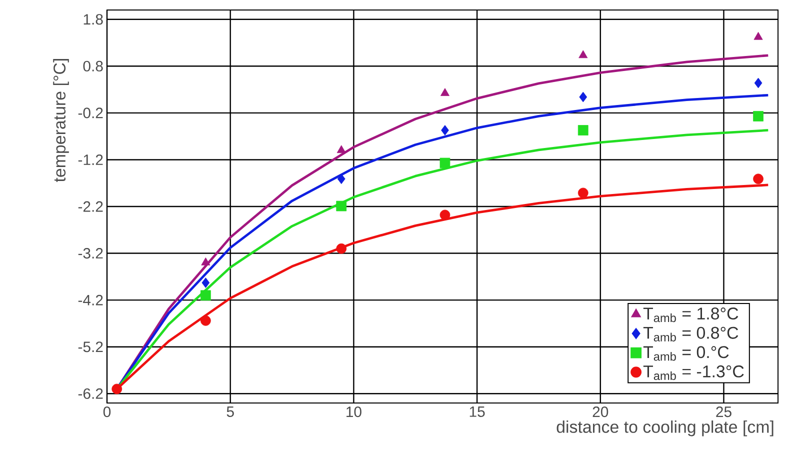  What do you see at coordinates (686, 353) in the screenshot?
I see `legend-label: T$_{amb}$ = 0.°C` at bounding box center [686, 353].